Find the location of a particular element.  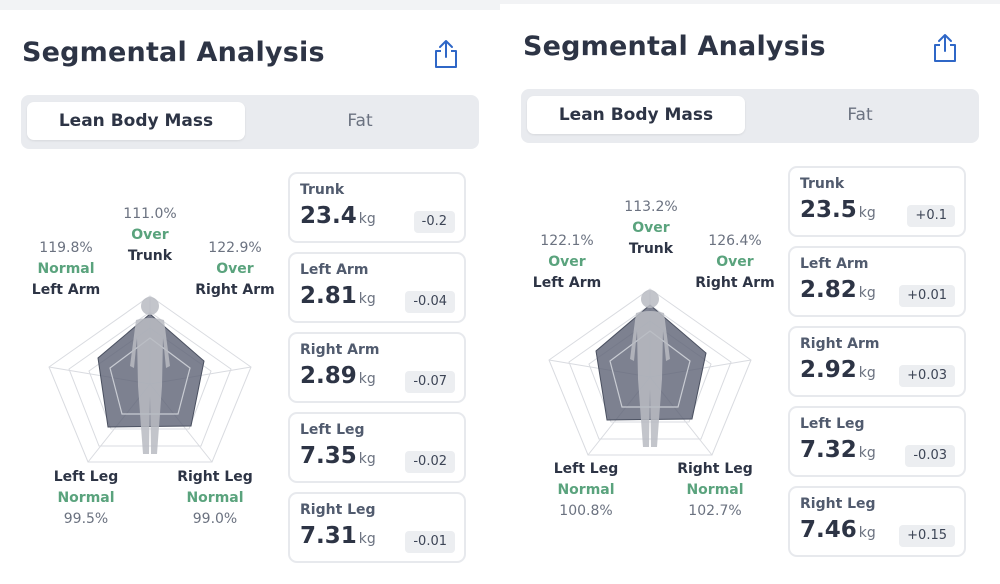

tab-label: Lean Body Mass is located at coordinates (136, 121).